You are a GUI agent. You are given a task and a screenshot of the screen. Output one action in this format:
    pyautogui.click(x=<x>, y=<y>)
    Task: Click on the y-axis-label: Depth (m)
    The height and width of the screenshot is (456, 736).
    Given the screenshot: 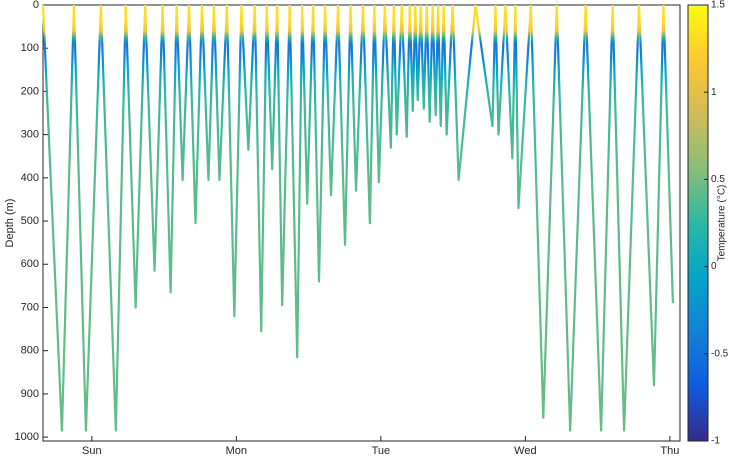 What is the action you would take?
    pyautogui.click(x=10, y=223)
    